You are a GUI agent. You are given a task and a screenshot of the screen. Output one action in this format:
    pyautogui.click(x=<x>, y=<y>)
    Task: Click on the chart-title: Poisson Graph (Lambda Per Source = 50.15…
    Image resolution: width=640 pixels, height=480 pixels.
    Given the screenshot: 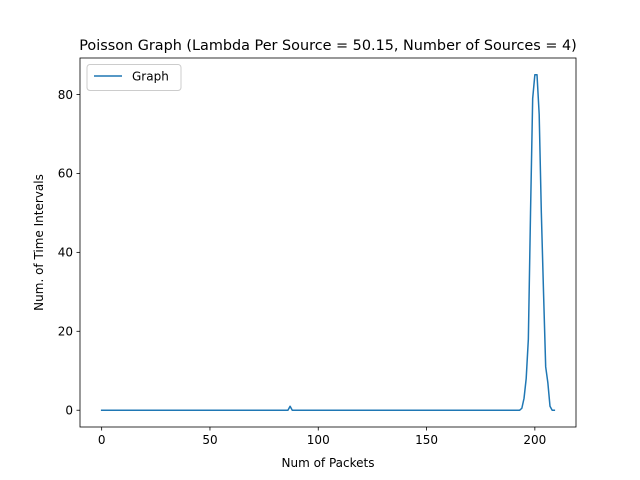 What is the action you would take?
    pyautogui.click(x=328, y=46)
    